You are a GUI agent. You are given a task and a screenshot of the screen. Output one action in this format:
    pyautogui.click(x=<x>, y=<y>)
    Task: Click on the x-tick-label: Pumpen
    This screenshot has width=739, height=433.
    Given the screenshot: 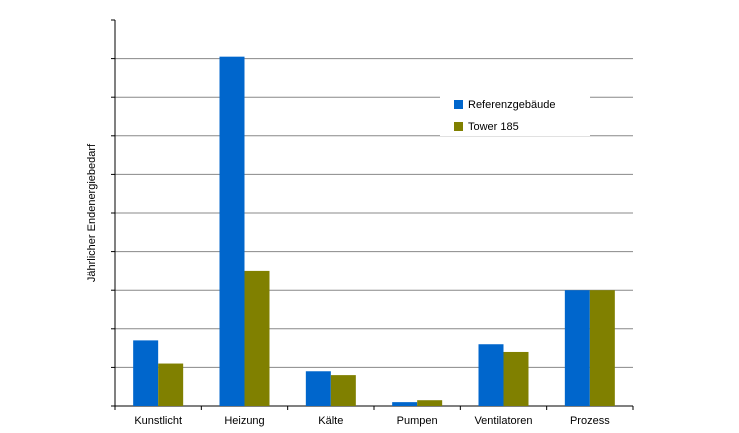 What is the action you would take?
    pyautogui.click(x=417, y=421)
    